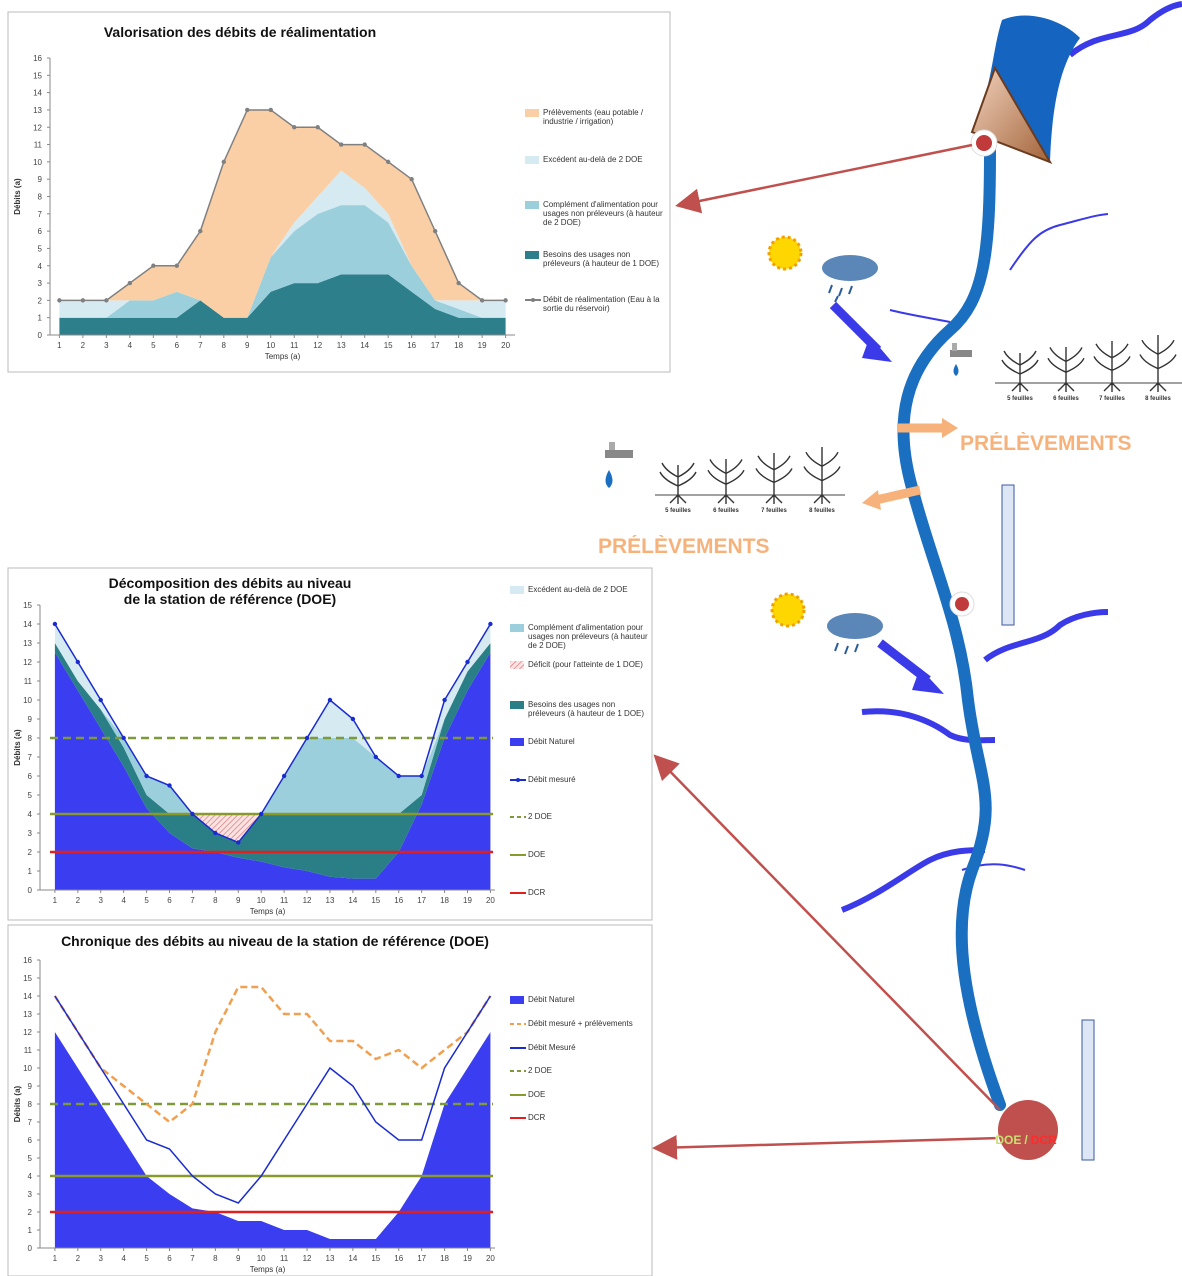 The image size is (1182, 1276). What do you see at coordinates (918, 419) in the screenshot?
I see `plants` at bounding box center [918, 419].